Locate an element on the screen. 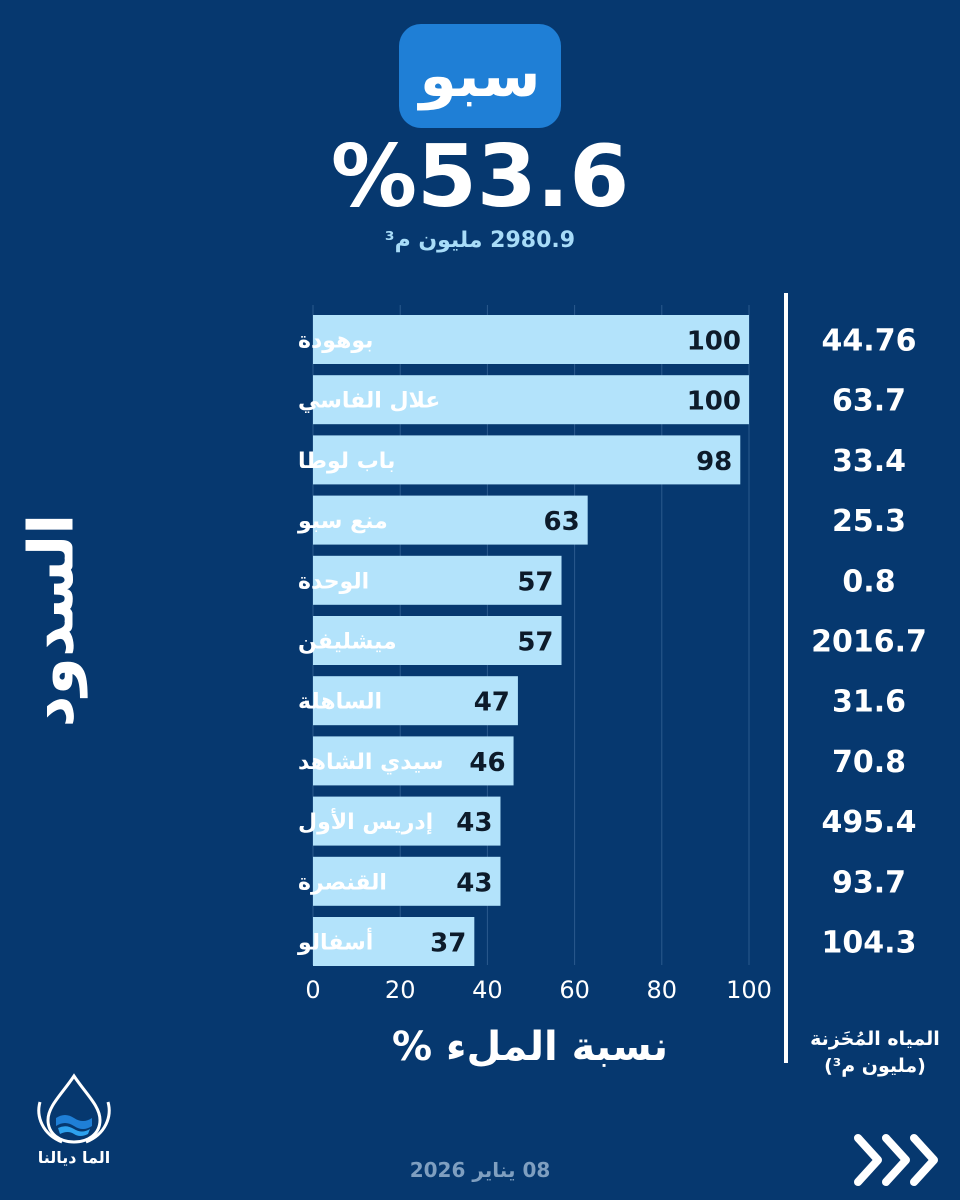 The width and height of the screenshot is (960, 1200). stored-water-value: 33.4 is located at coordinates (869, 461).